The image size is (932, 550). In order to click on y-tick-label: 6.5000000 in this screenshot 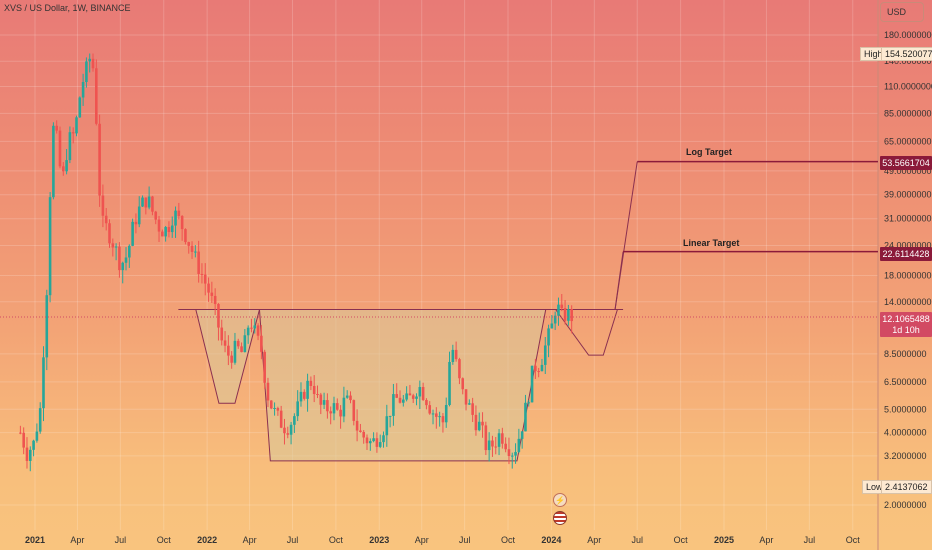, I will do `click(905, 382)`.